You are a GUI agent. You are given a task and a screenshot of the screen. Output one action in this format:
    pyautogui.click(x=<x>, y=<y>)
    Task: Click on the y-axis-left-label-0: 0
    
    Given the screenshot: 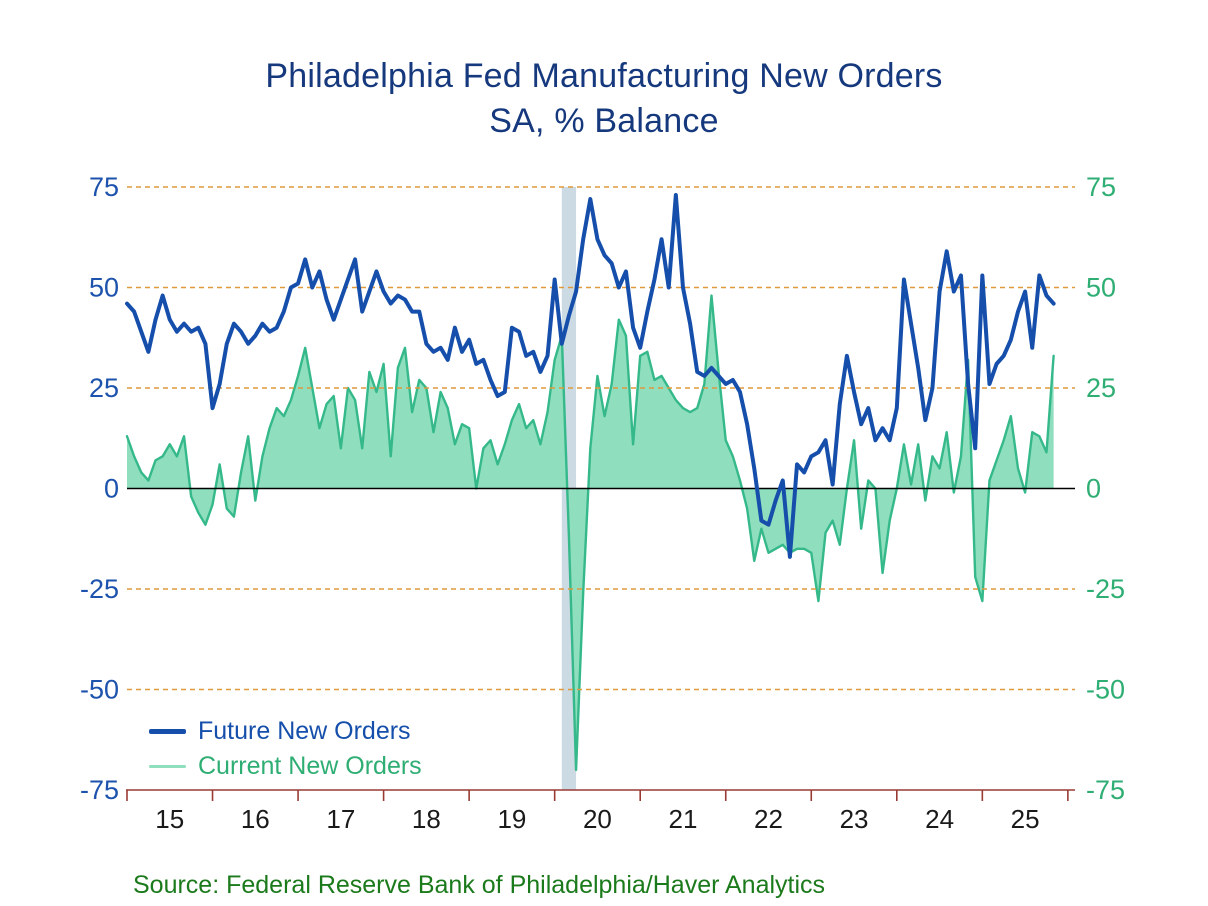 What is the action you would take?
    pyautogui.click(x=111, y=489)
    